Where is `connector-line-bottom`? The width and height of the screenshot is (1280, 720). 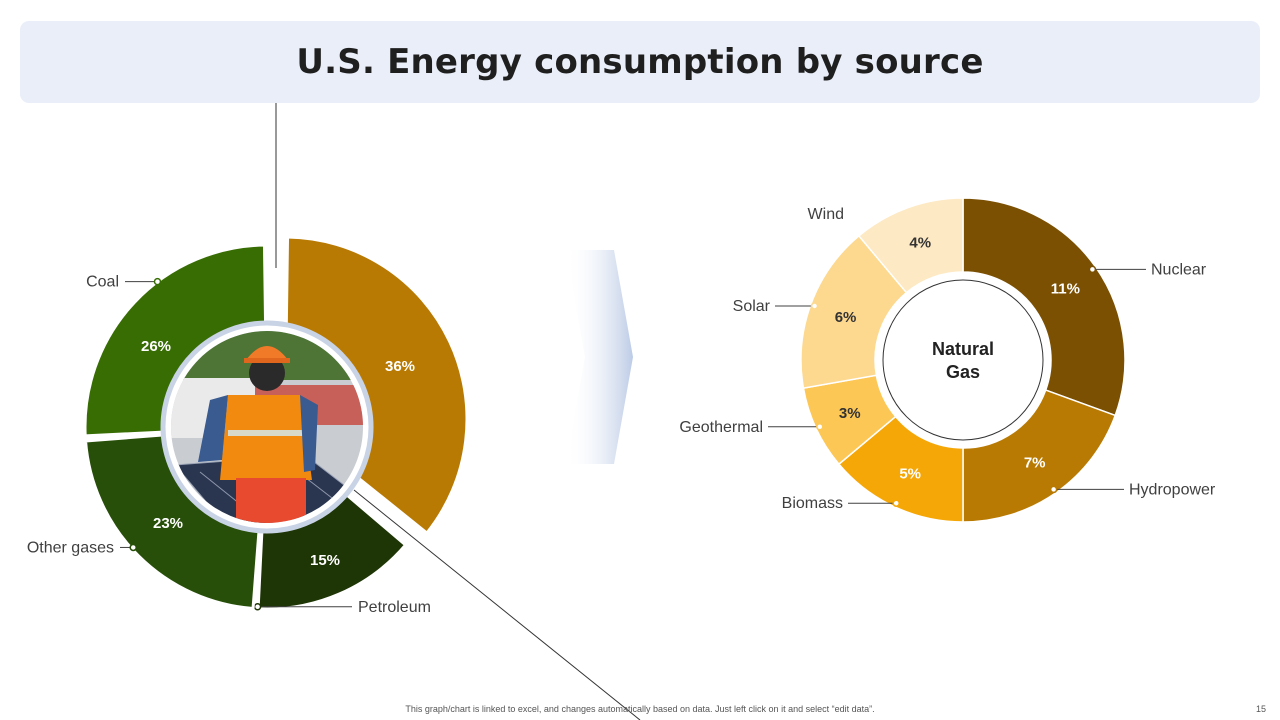 connector-line-bottom is located at coordinates (497, 604).